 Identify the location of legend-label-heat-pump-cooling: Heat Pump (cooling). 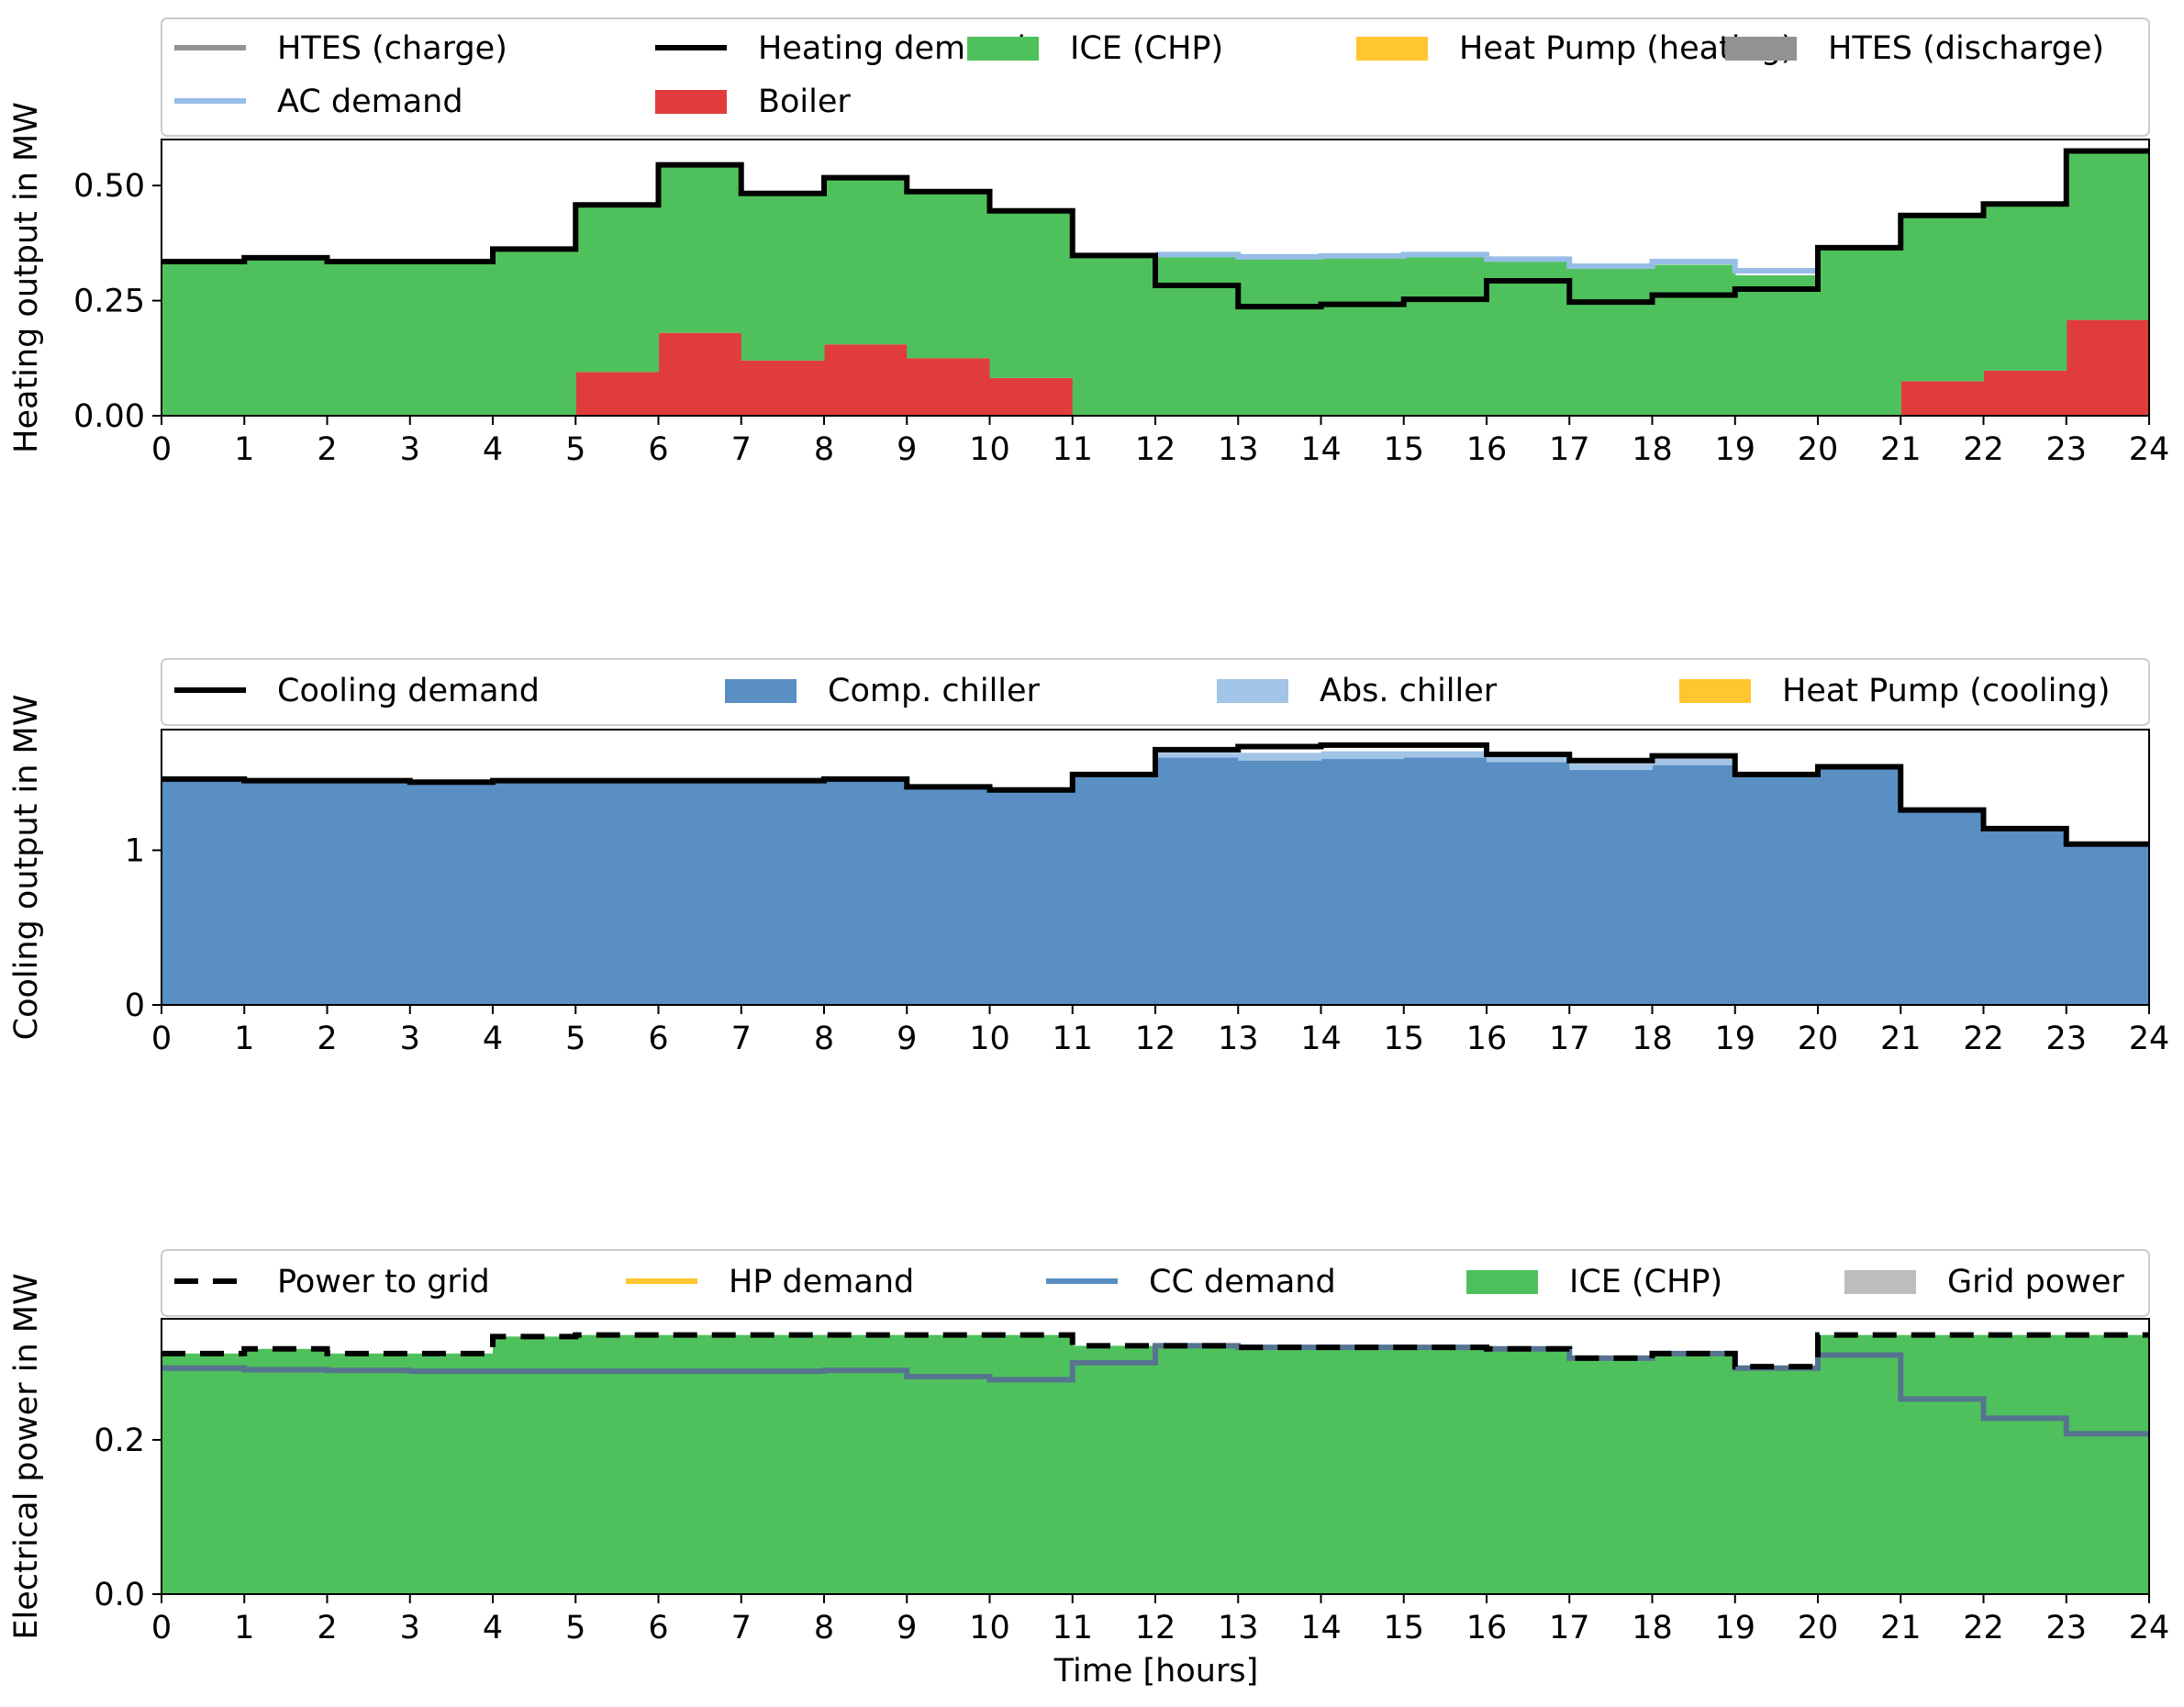
(1946, 691).